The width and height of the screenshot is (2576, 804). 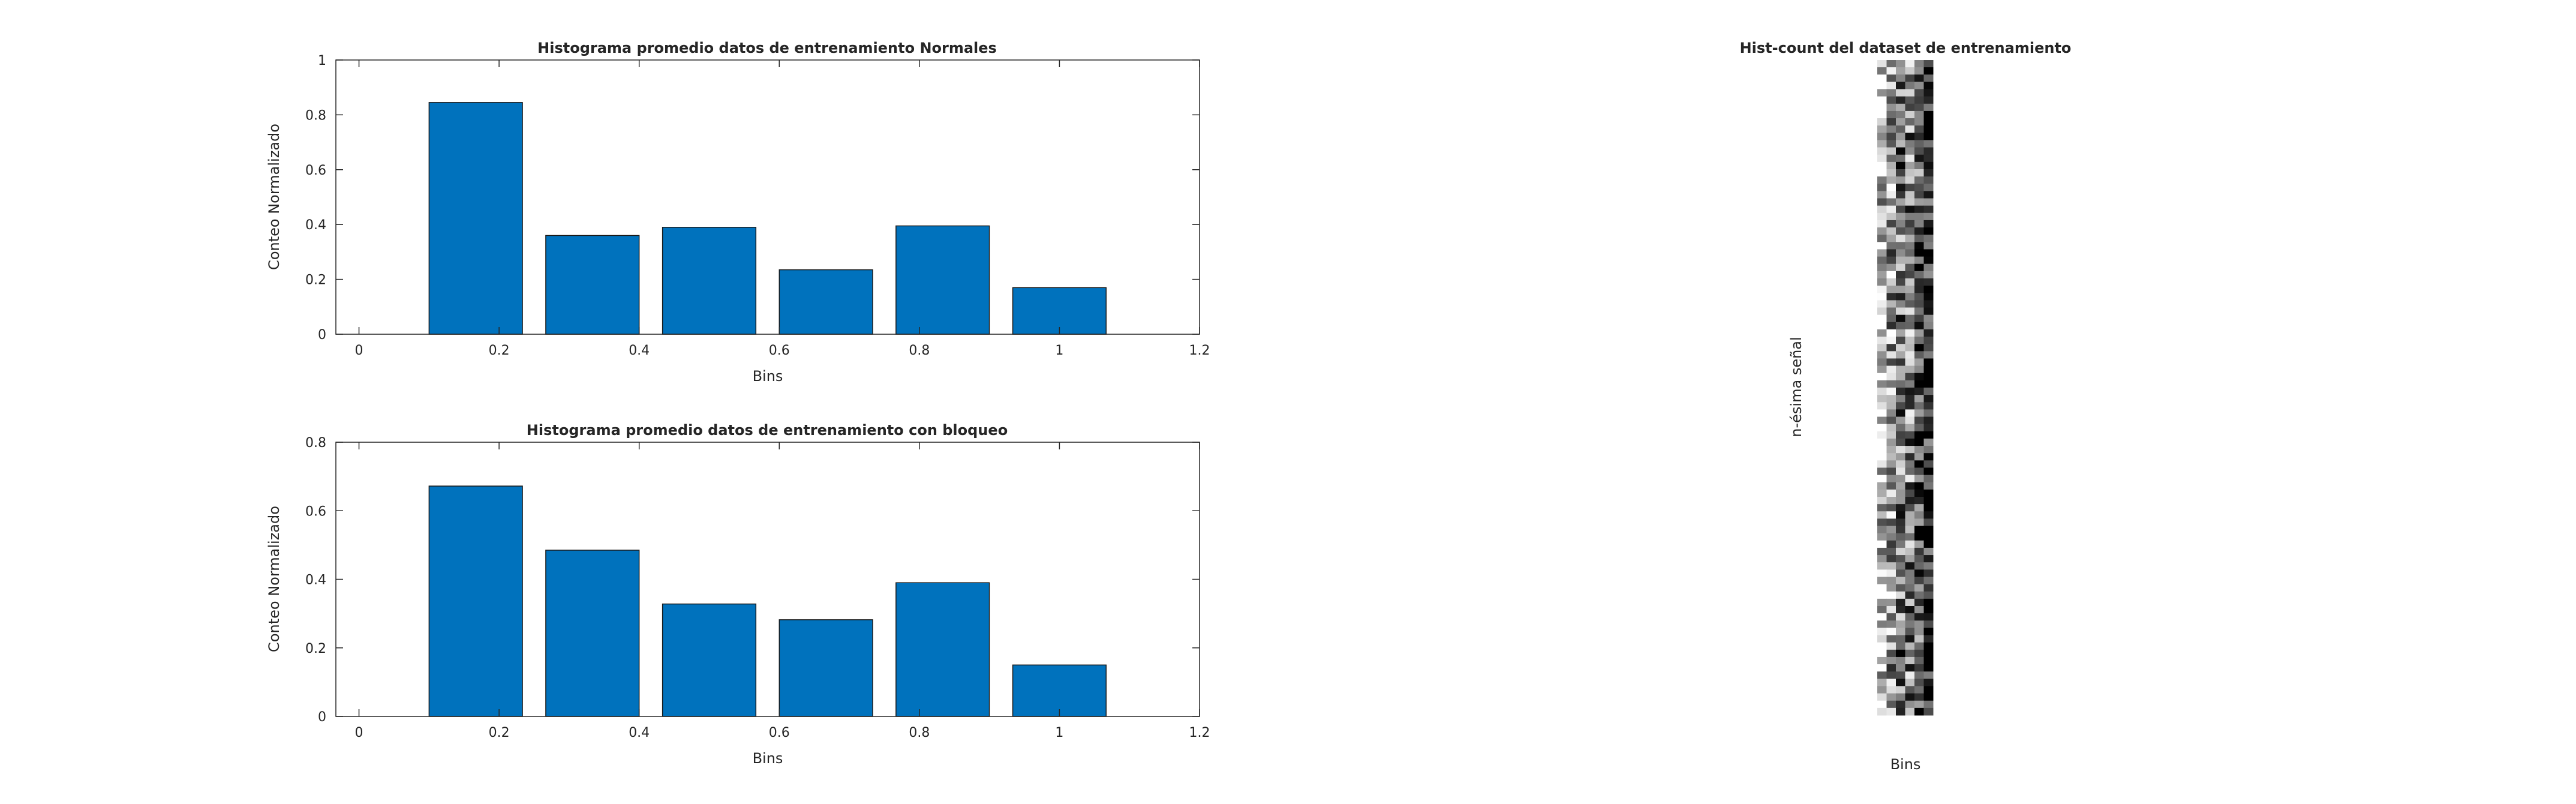 I want to click on y-tick-label: 0.2, so click(x=316, y=280).